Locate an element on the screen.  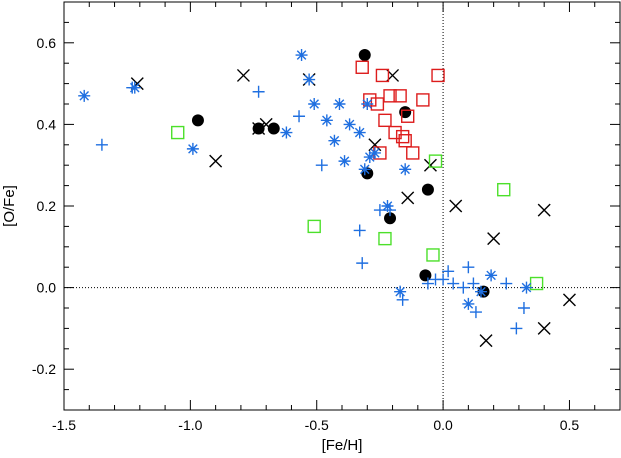
x-tick-label: -1.5 is located at coordinates (64, 425).